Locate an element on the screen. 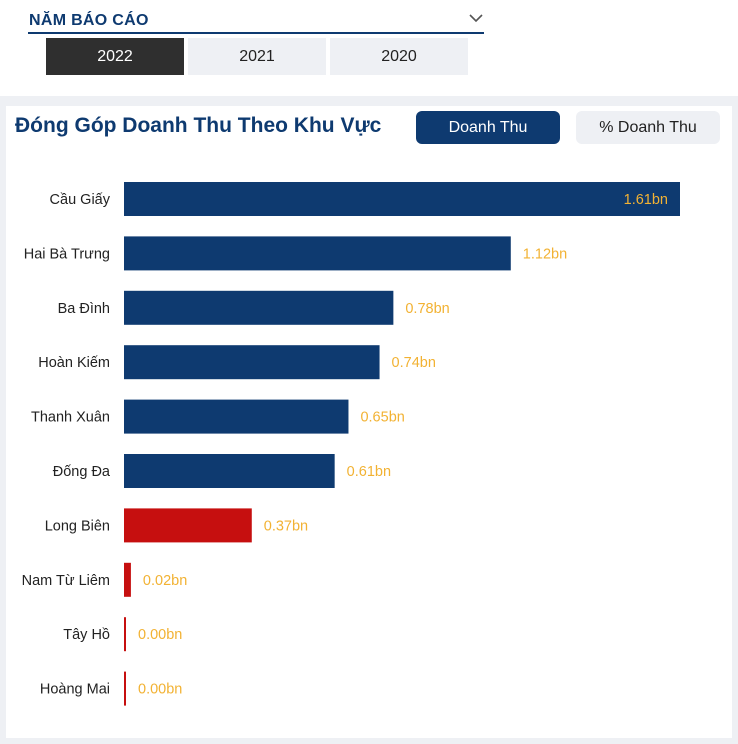 This screenshot has height=744, width=738. data-label: 0.74bn is located at coordinates (414, 363).